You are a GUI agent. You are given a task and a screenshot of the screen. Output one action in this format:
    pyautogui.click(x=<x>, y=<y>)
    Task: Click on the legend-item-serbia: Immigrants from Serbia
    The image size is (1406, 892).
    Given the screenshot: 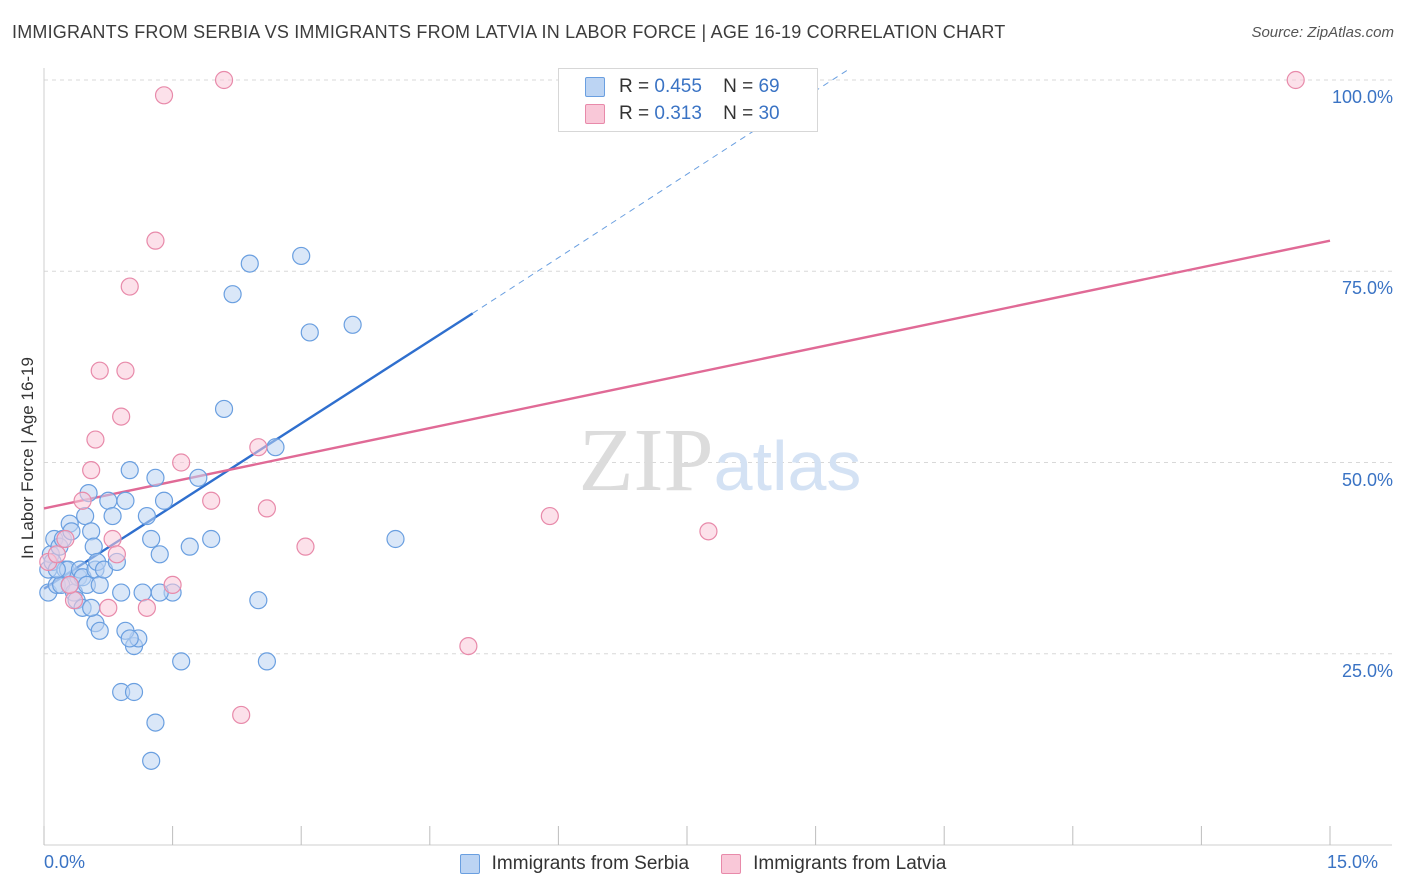 What is the action you would take?
    pyautogui.click(x=574, y=864)
    